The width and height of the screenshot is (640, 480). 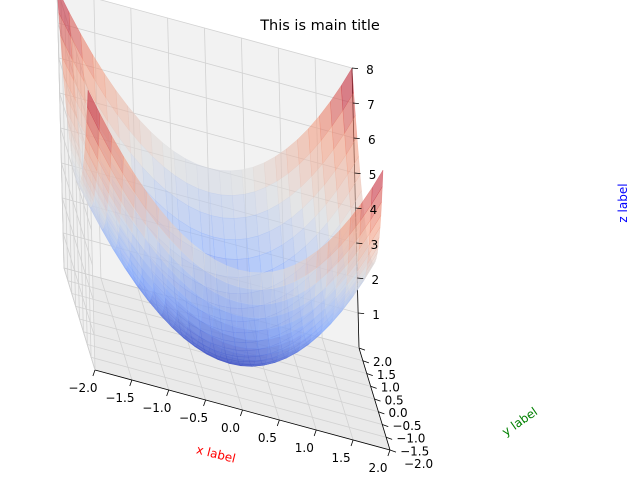 What do you see at coordinates (371, 105) in the screenshot?
I see `z-tick-label: 7` at bounding box center [371, 105].